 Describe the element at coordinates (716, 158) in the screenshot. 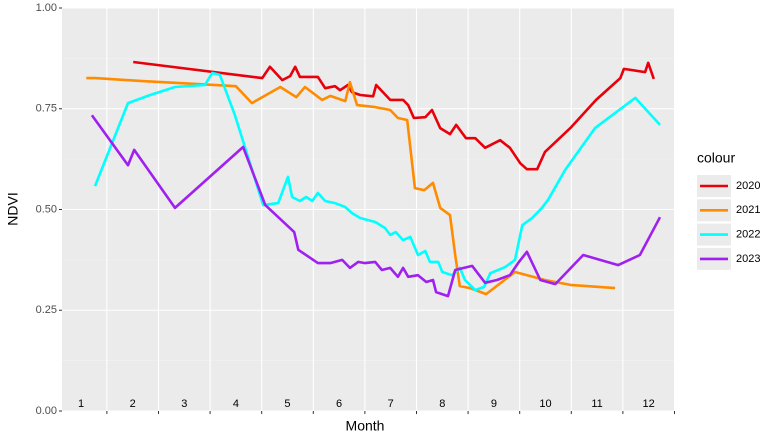

I see `legend-title: colour` at that location.